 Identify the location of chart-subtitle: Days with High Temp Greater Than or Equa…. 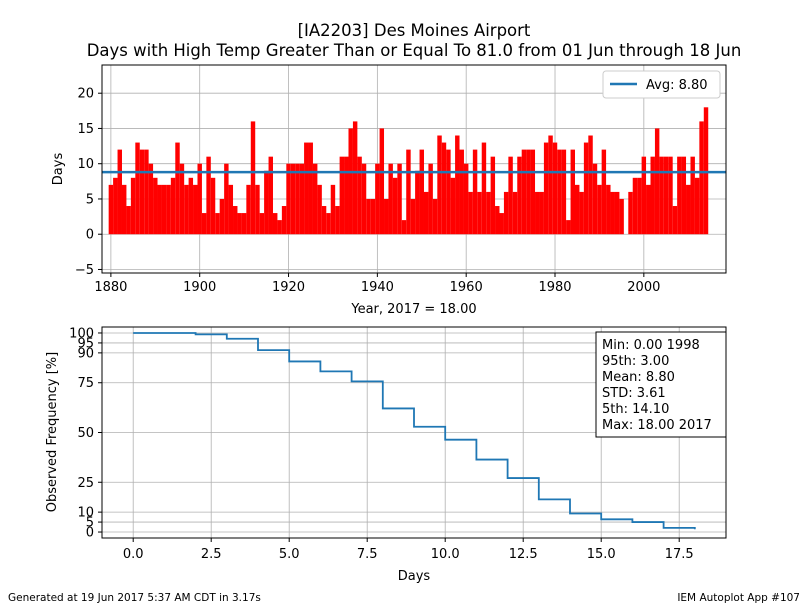
(414, 50).